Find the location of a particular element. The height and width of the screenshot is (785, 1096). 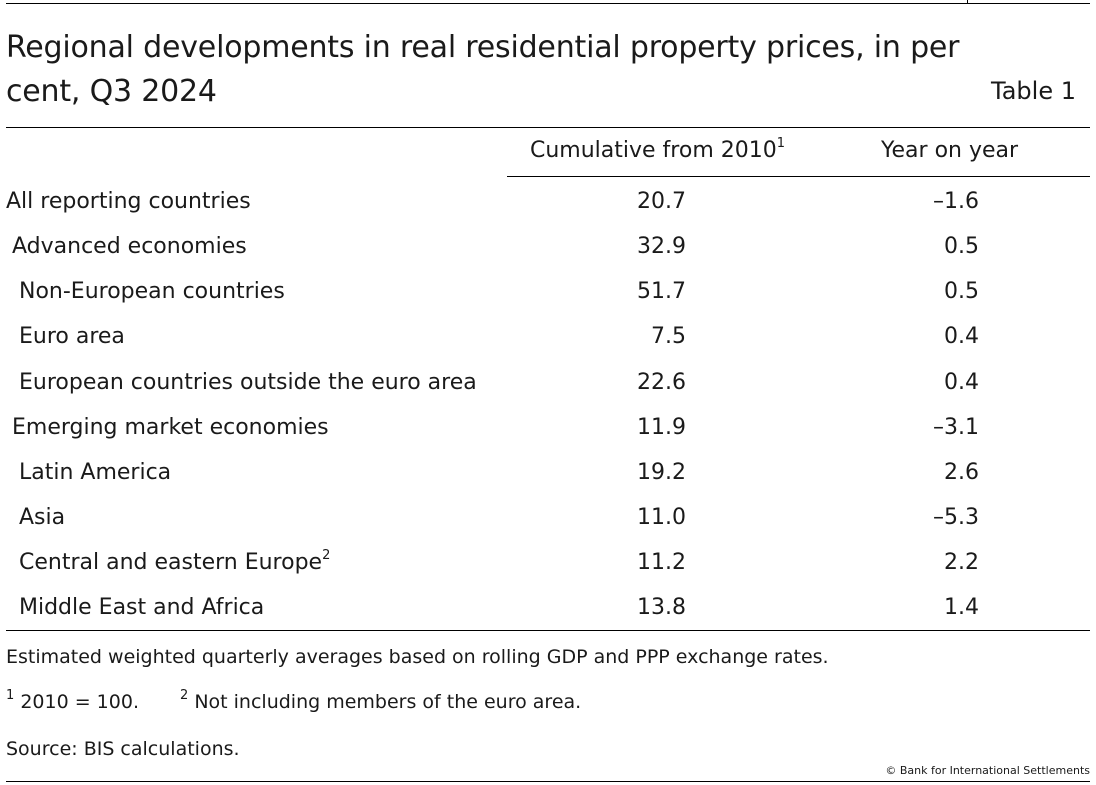

cumulative-value: 11.0 is located at coordinates (661, 517).